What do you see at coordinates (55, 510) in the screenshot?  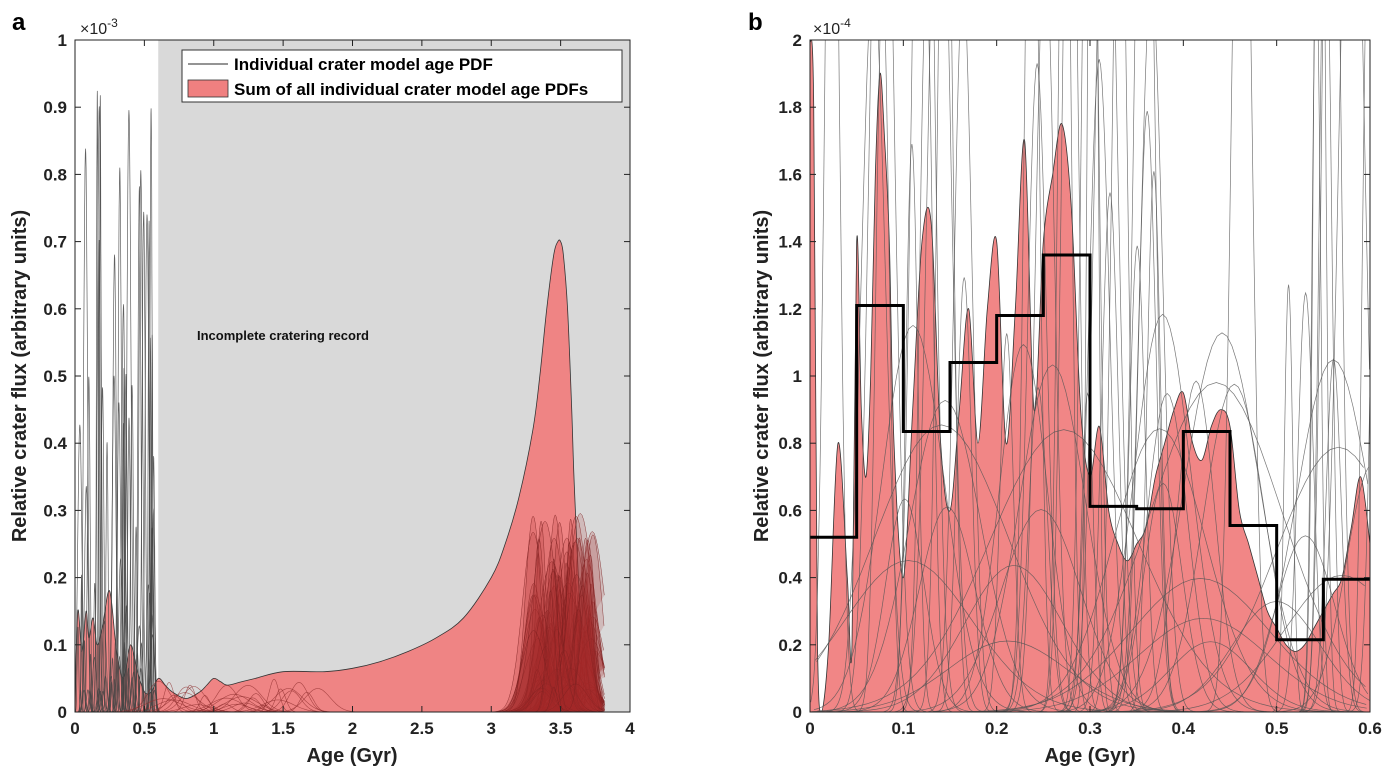 I see `y-tick-label: 0.3` at bounding box center [55, 510].